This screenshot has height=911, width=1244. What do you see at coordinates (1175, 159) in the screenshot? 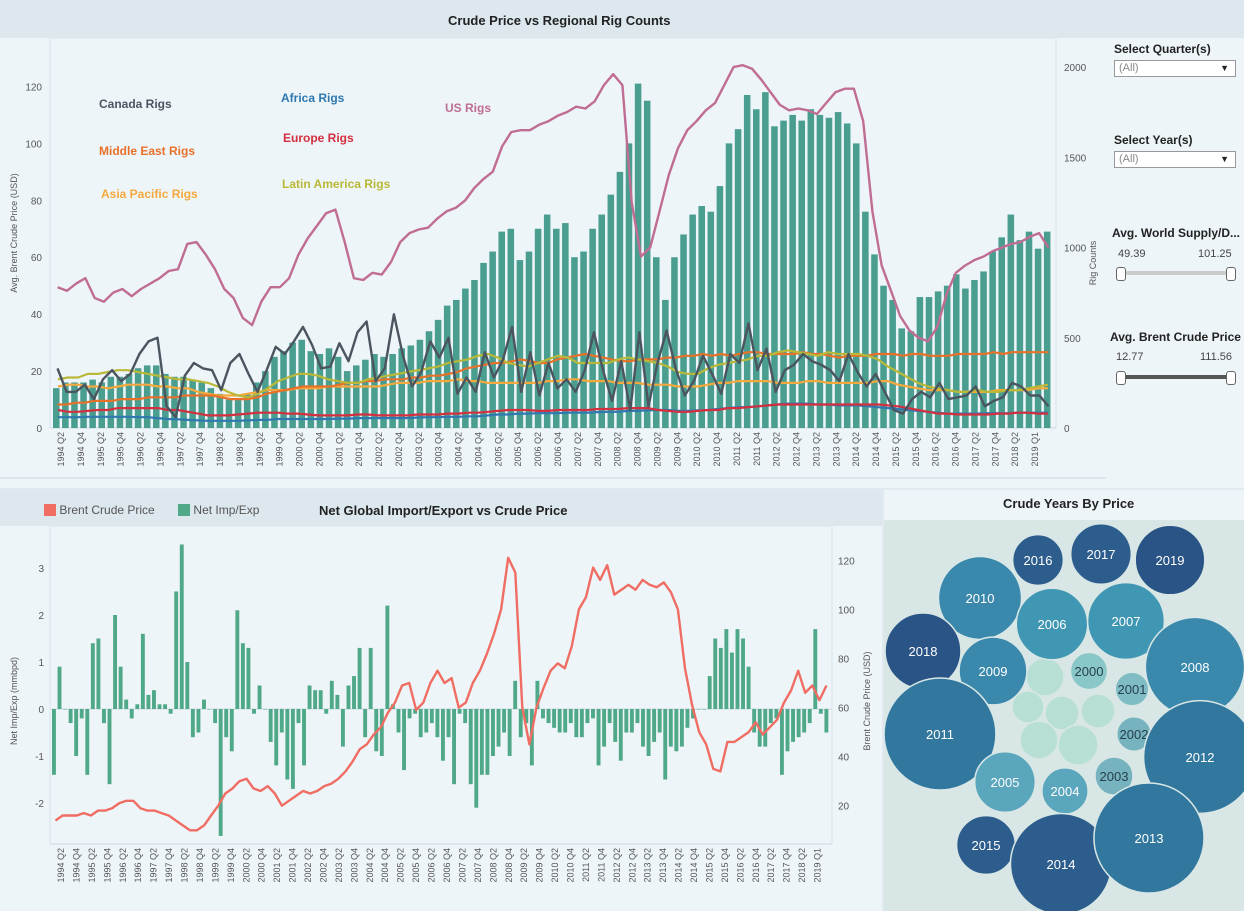
I see `year-select: (All) ▼` at bounding box center [1175, 159].